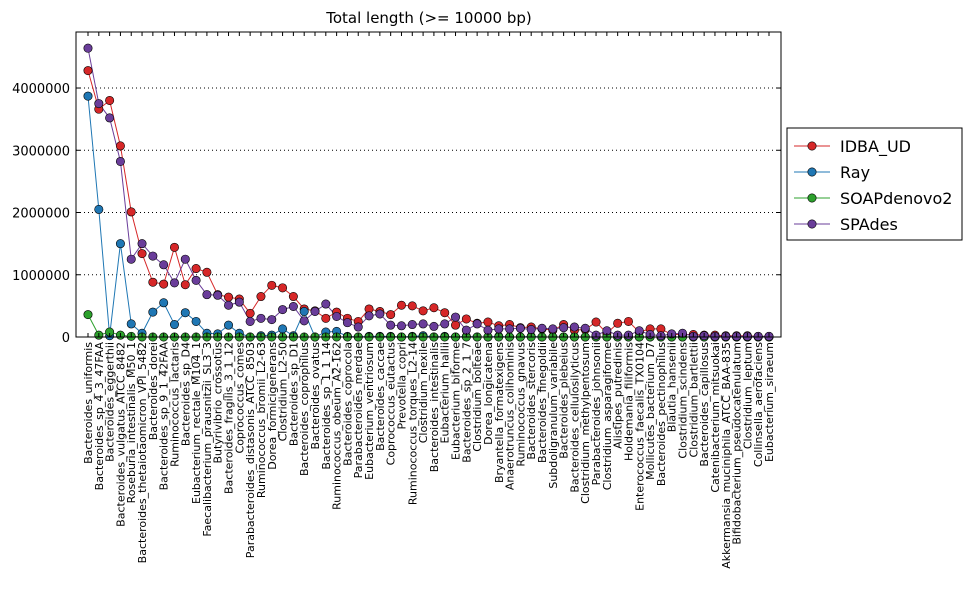 This screenshot has width=972, height=597. What do you see at coordinates (41, 151) in the screenshot?
I see `y-tick-label: 3000000` at bounding box center [41, 151].